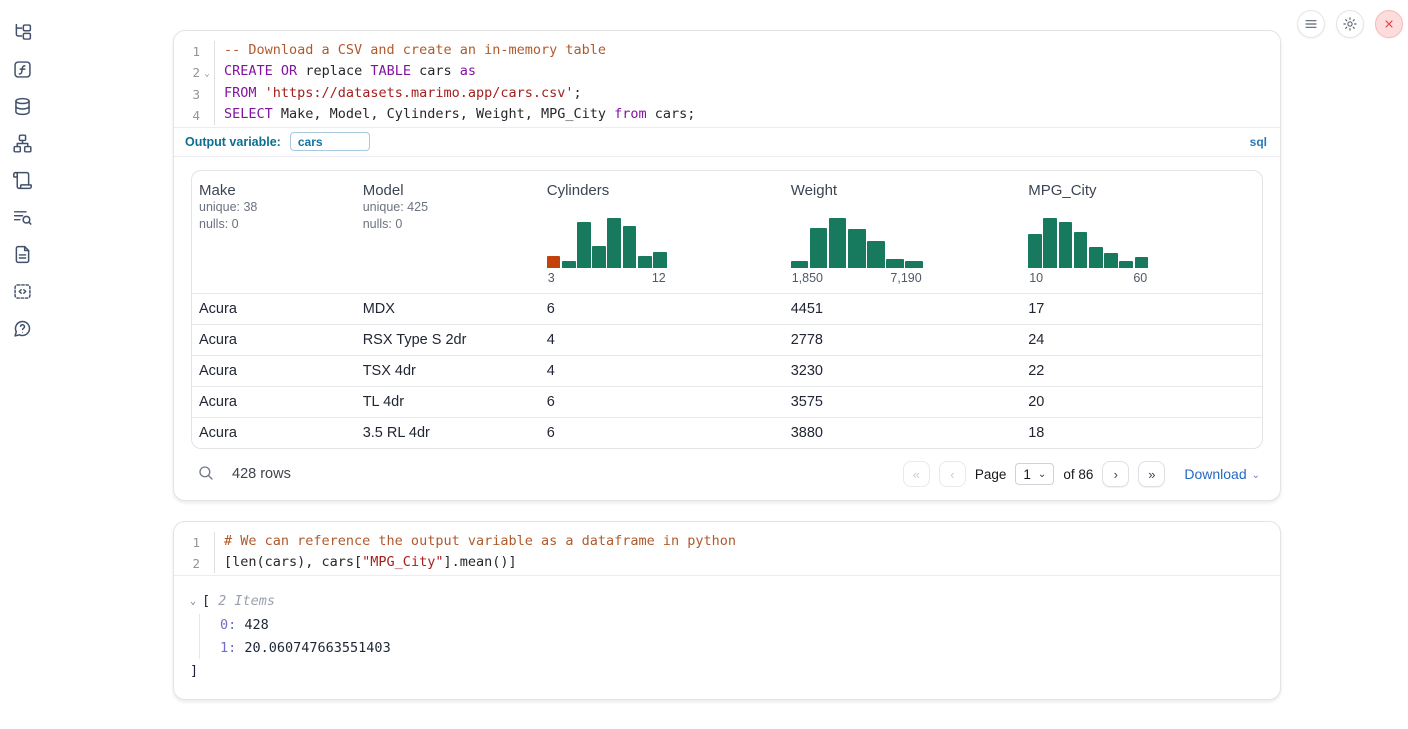 Image resolution: width=1408 pixels, height=729 pixels. Describe the element at coordinates (806, 433) in the screenshot. I see `table-cell: 3880` at that location.